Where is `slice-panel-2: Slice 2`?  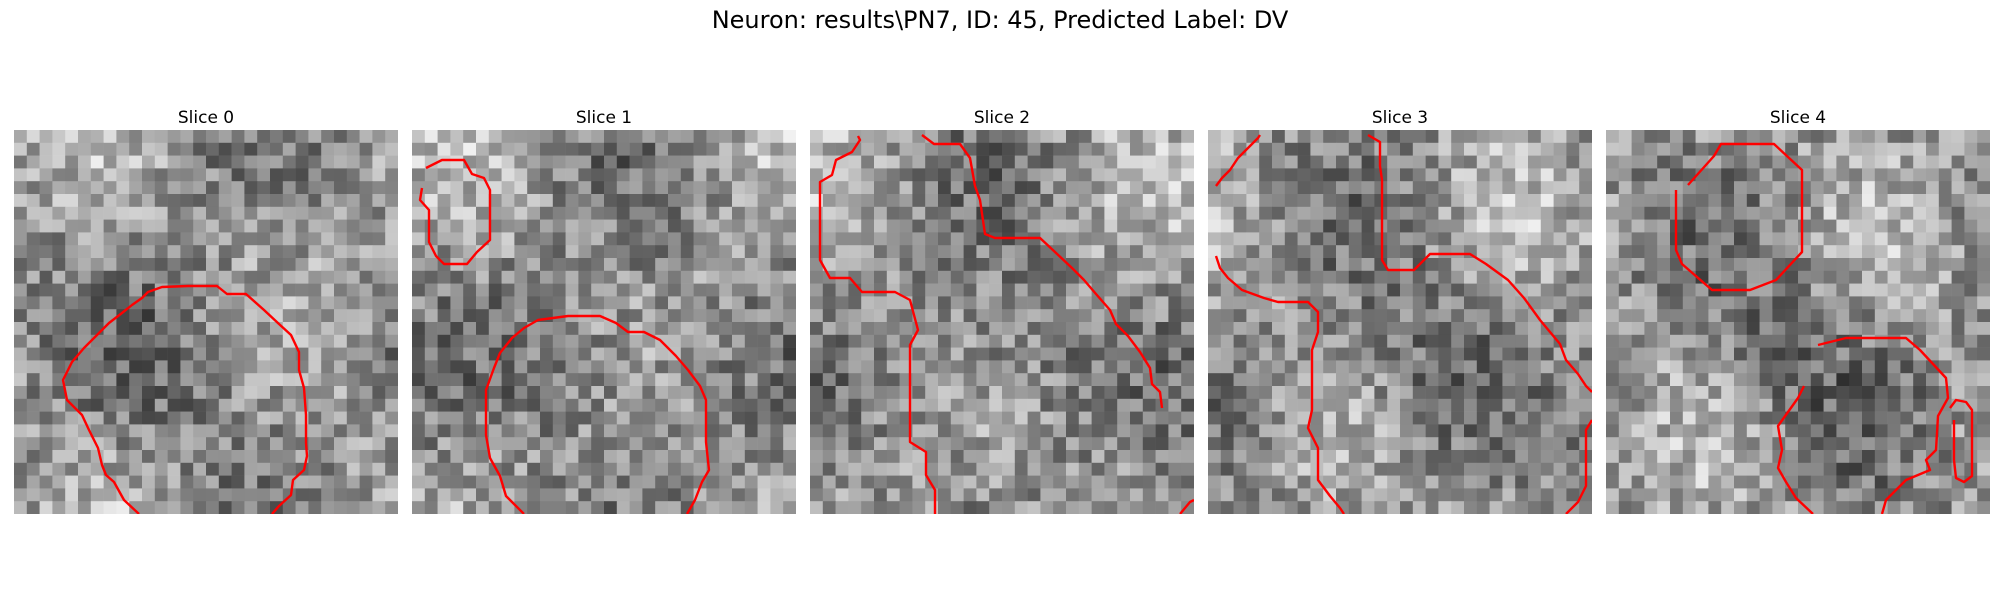
slice-panel-2: Slice 2 is located at coordinates (1002, 310).